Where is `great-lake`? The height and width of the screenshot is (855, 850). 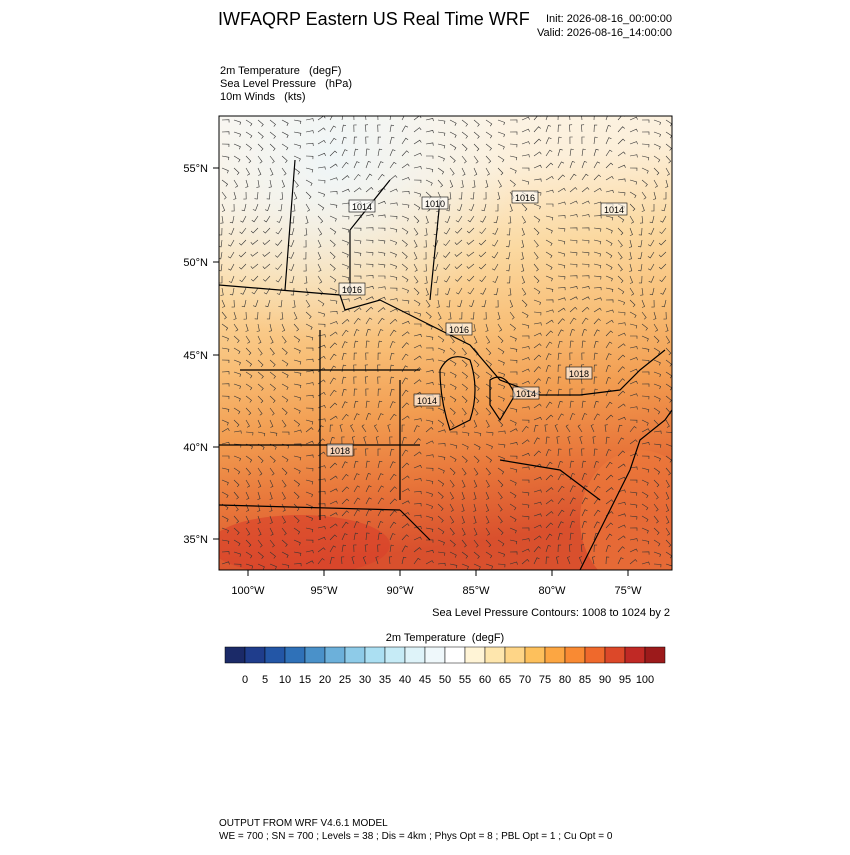
great-lake is located at coordinates (457, 393).